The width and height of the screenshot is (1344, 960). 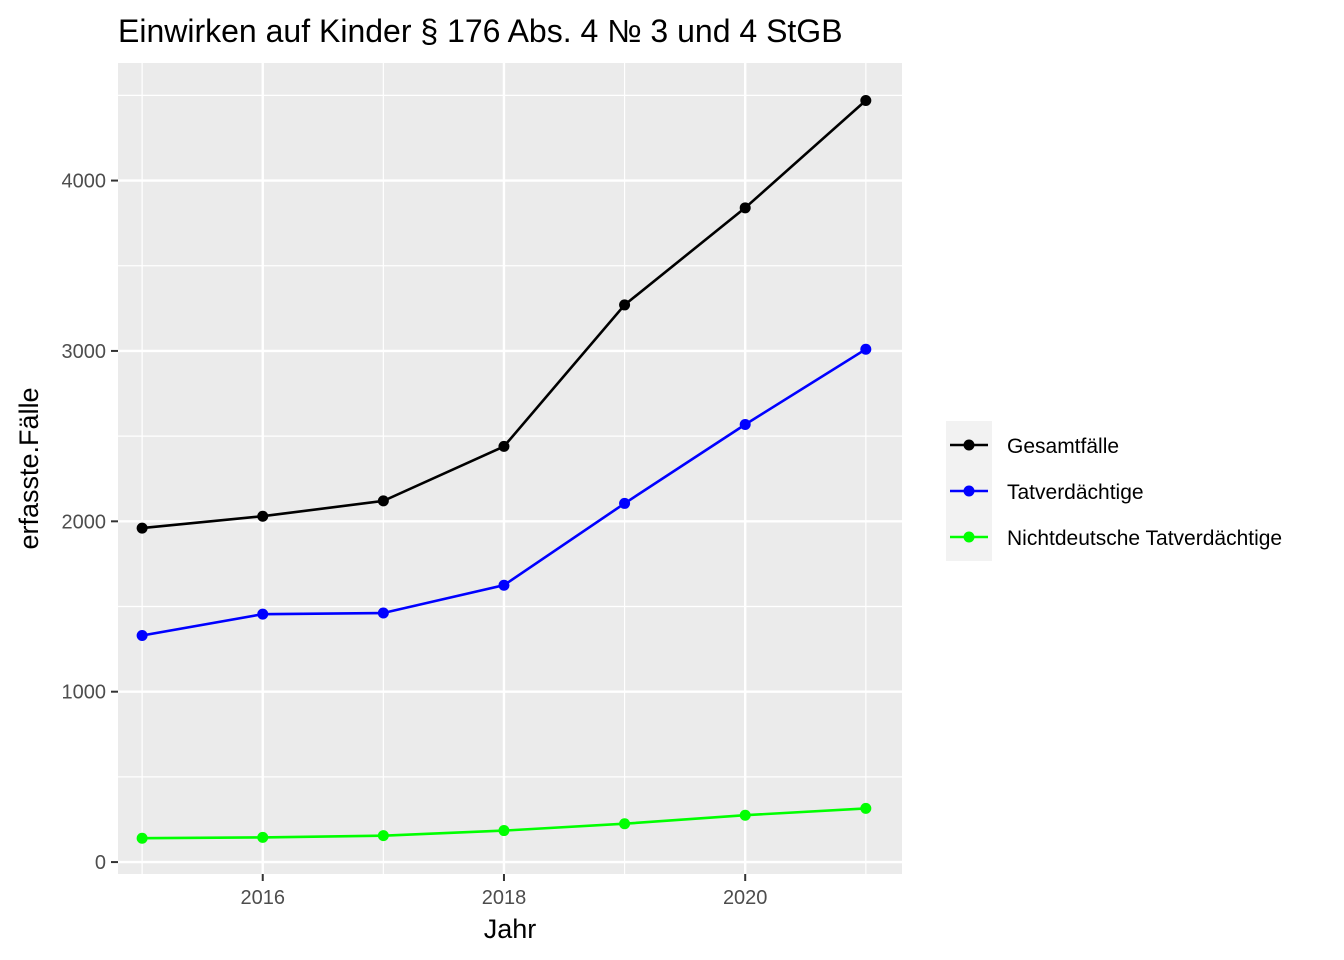 I want to click on x-axis: 2016 2018 2020, so click(x=503, y=891).